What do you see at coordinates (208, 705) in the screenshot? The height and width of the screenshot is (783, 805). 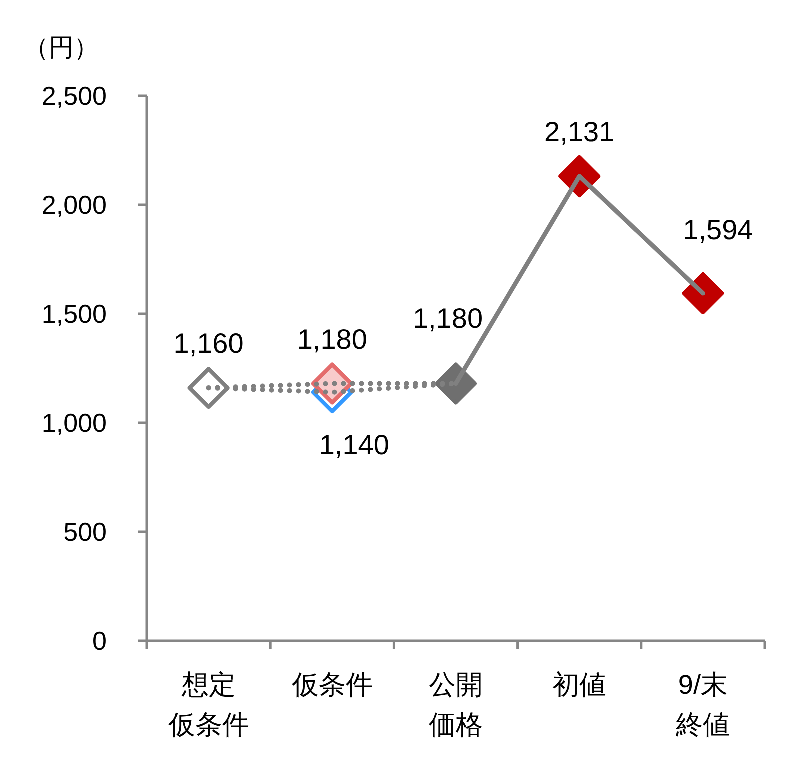 I see `x-tick-label: 想定仮条件` at bounding box center [208, 705].